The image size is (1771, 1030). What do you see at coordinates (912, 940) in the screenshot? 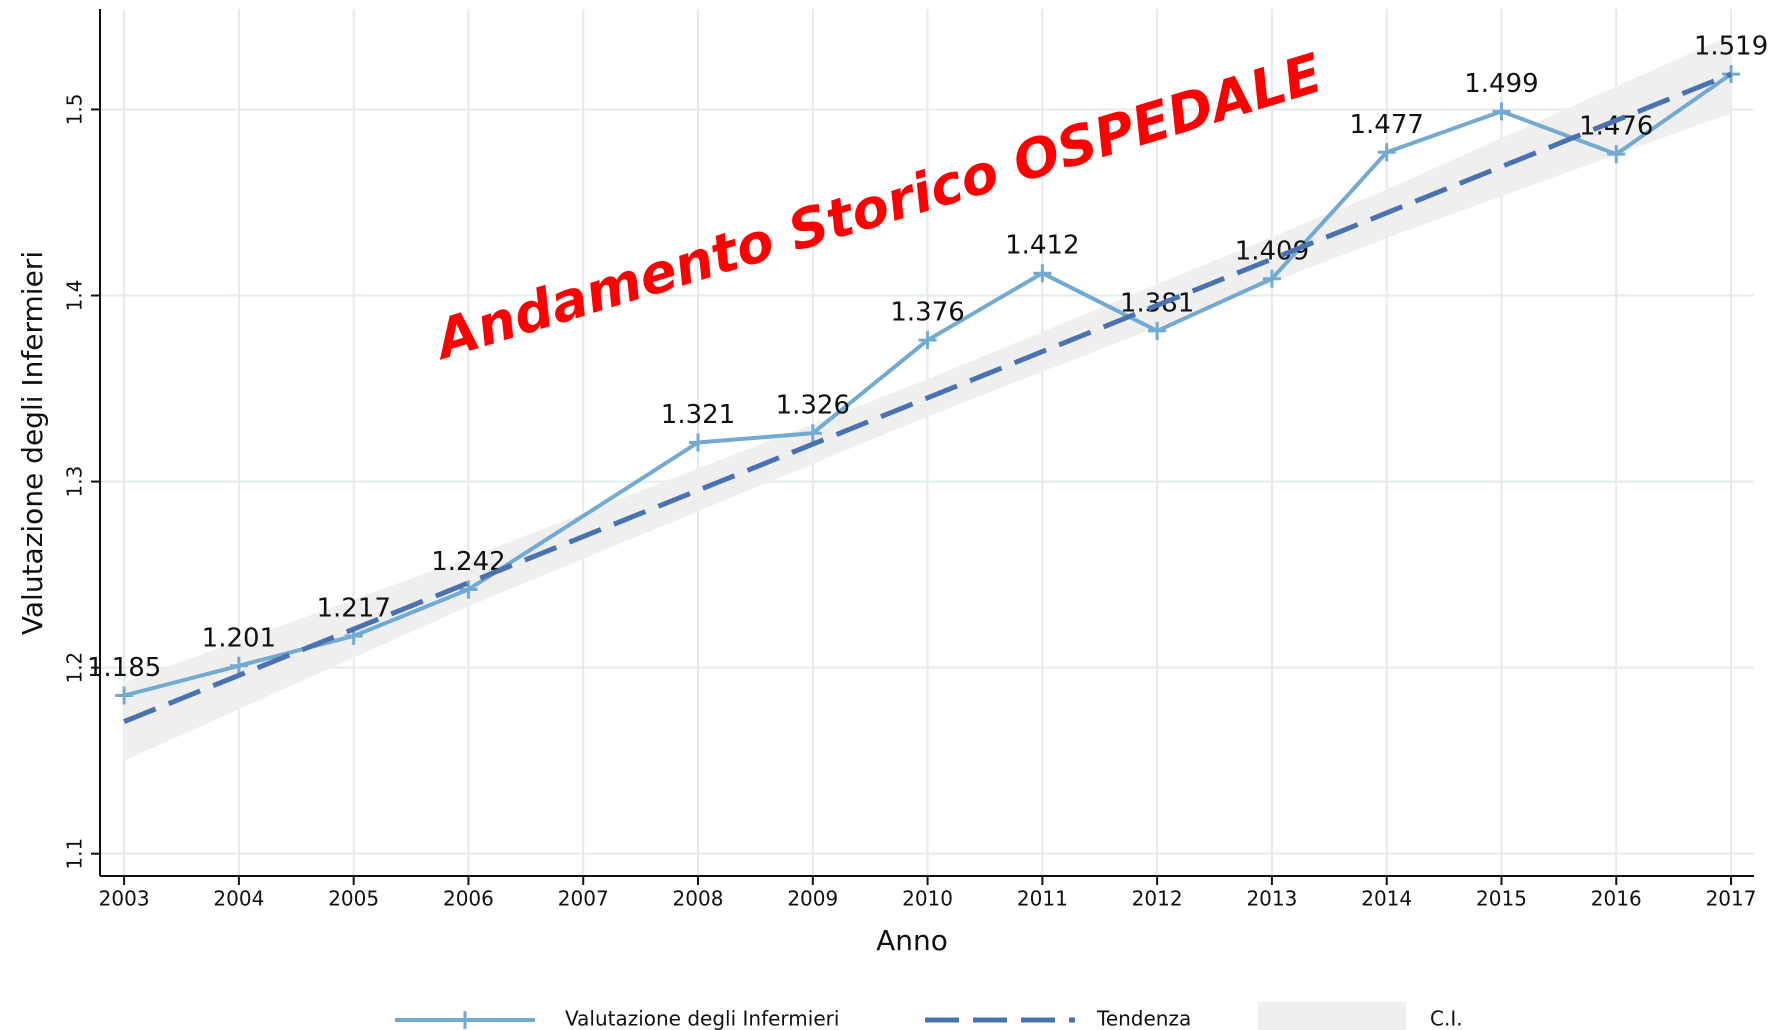
I see `x-axis-label: Anno` at bounding box center [912, 940].